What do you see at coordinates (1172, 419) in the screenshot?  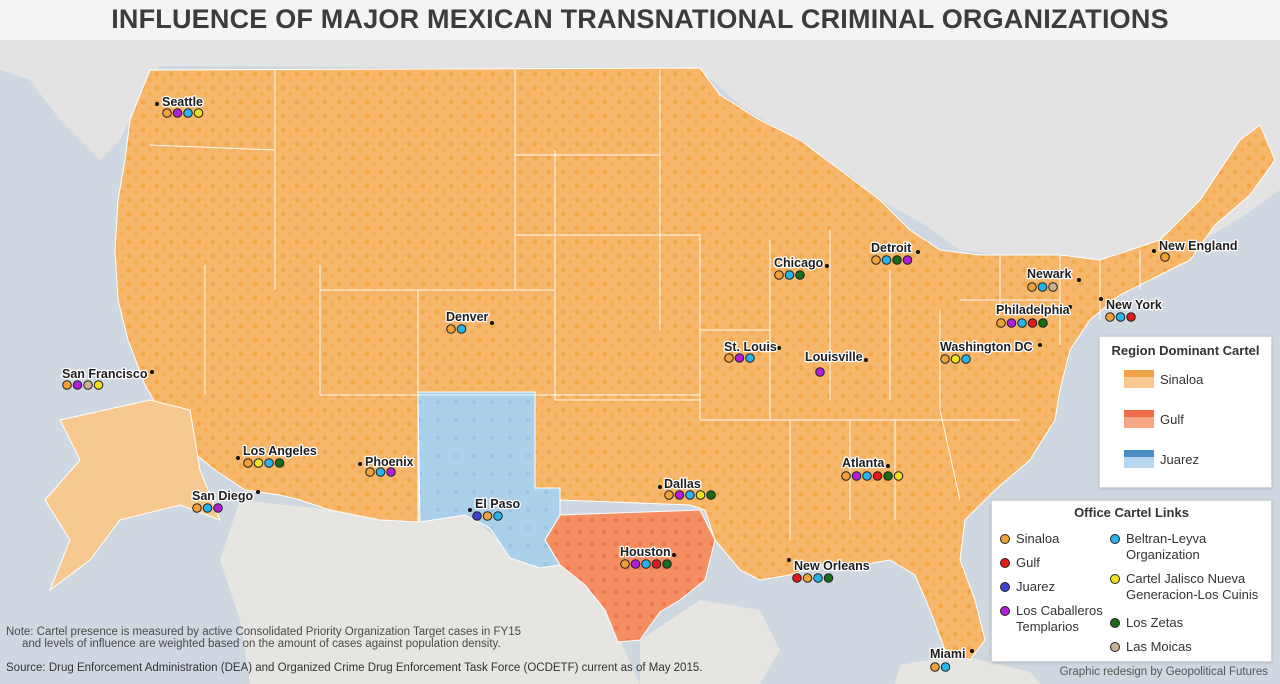 I see `gulf-region-label: Gulf` at bounding box center [1172, 419].